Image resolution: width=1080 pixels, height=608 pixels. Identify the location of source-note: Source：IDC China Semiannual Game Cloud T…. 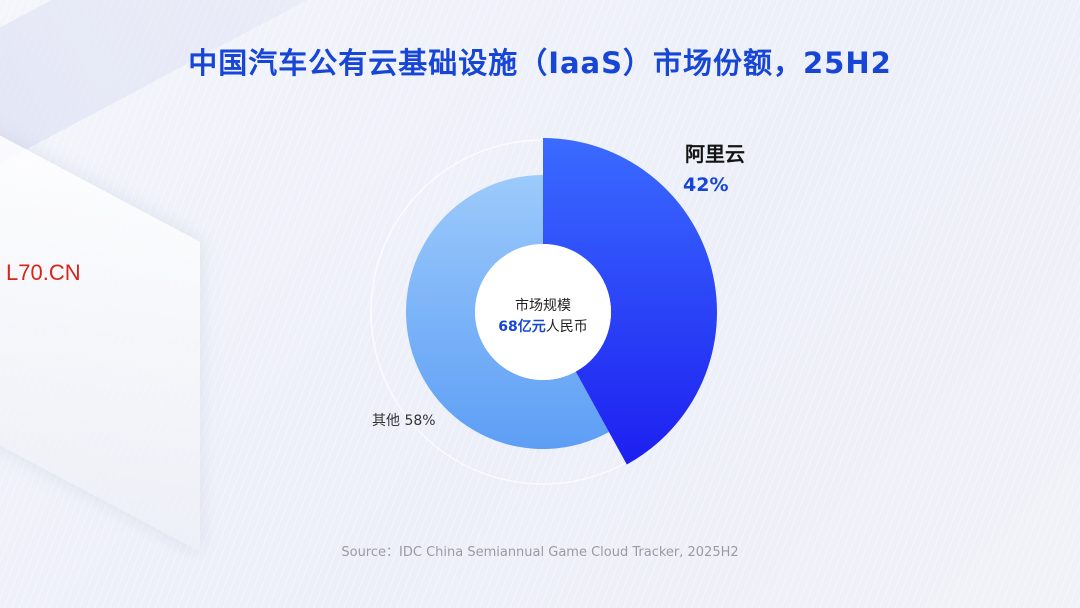
(540, 552).